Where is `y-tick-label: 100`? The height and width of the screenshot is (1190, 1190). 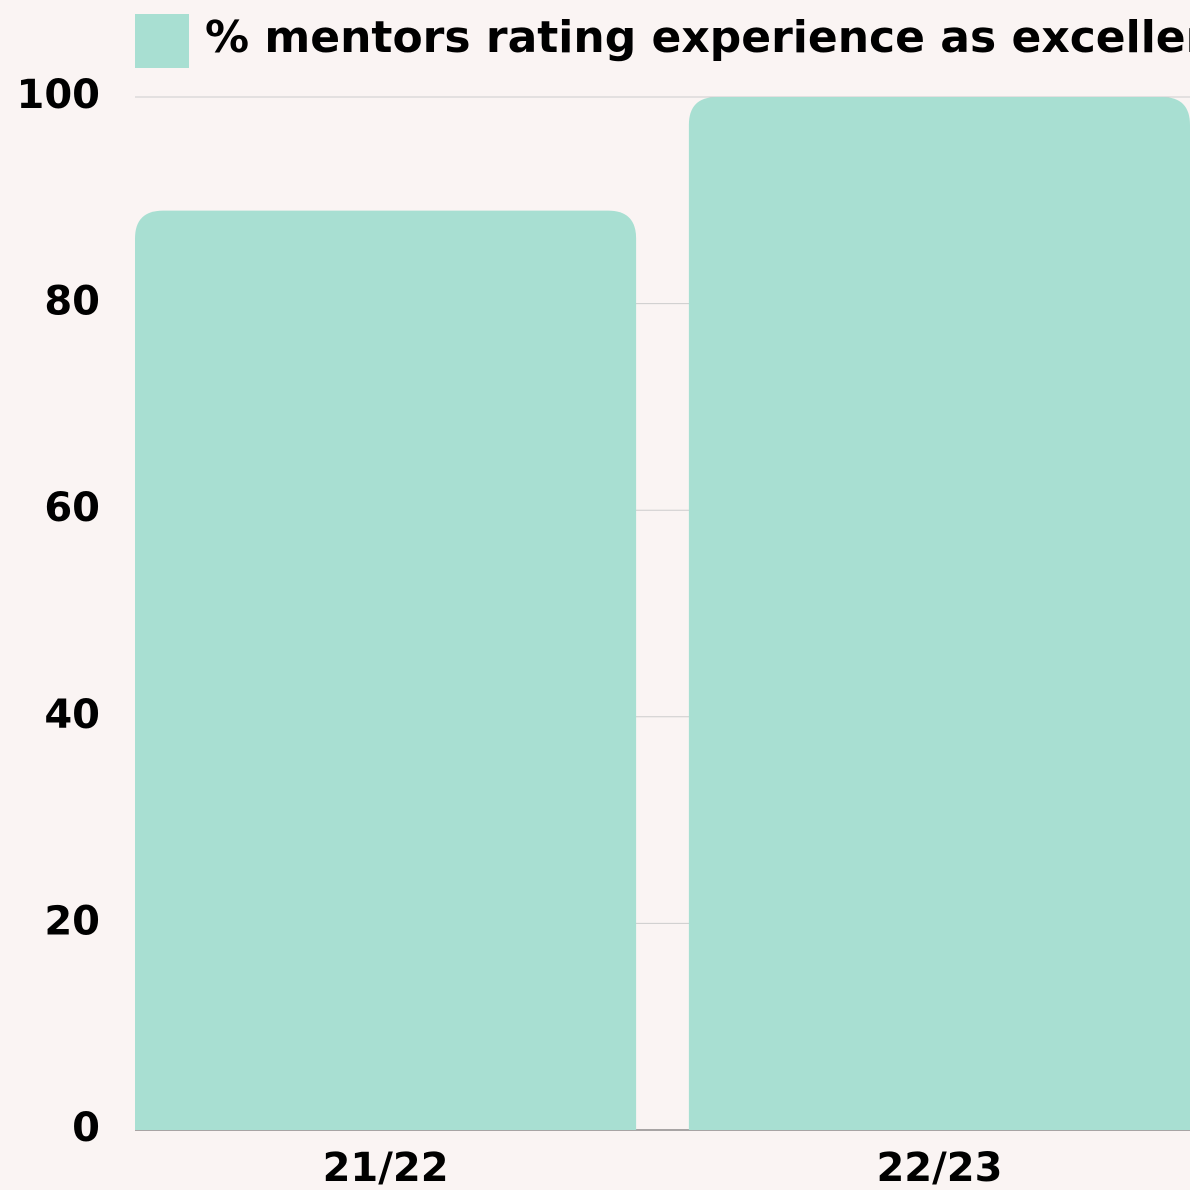
y-tick-label: 100 is located at coordinates (59, 95).